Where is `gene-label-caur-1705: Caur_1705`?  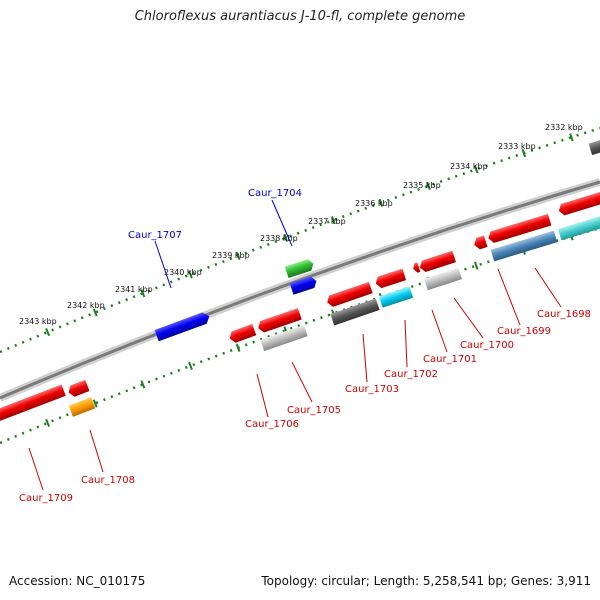 gene-label-caur-1705: Caur_1705 is located at coordinates (314, 410).